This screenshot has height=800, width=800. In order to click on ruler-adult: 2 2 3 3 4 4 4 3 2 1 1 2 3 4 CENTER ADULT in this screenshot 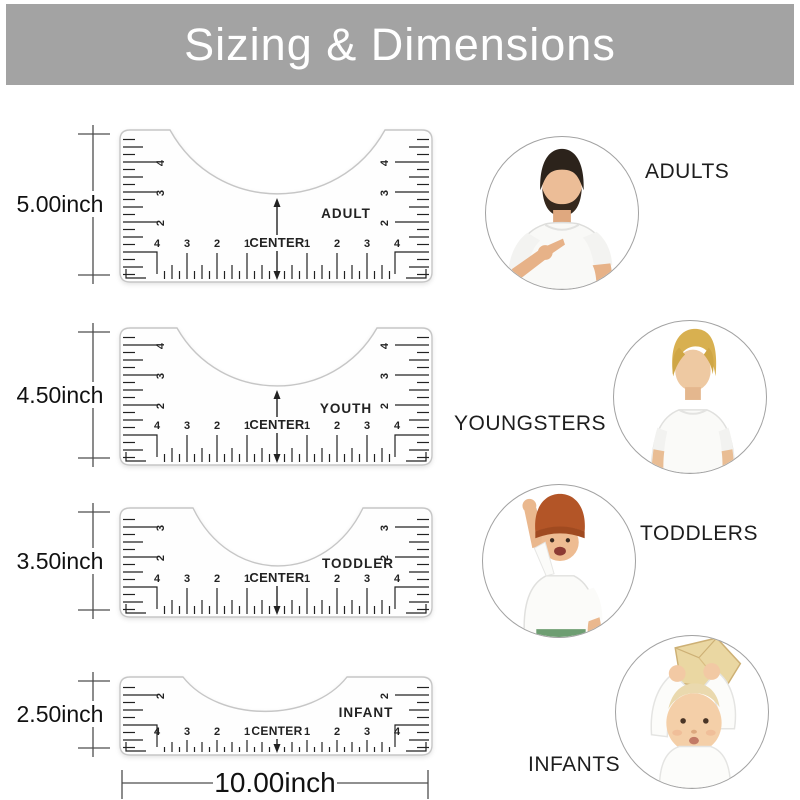, I will do `click(276, 208)`.